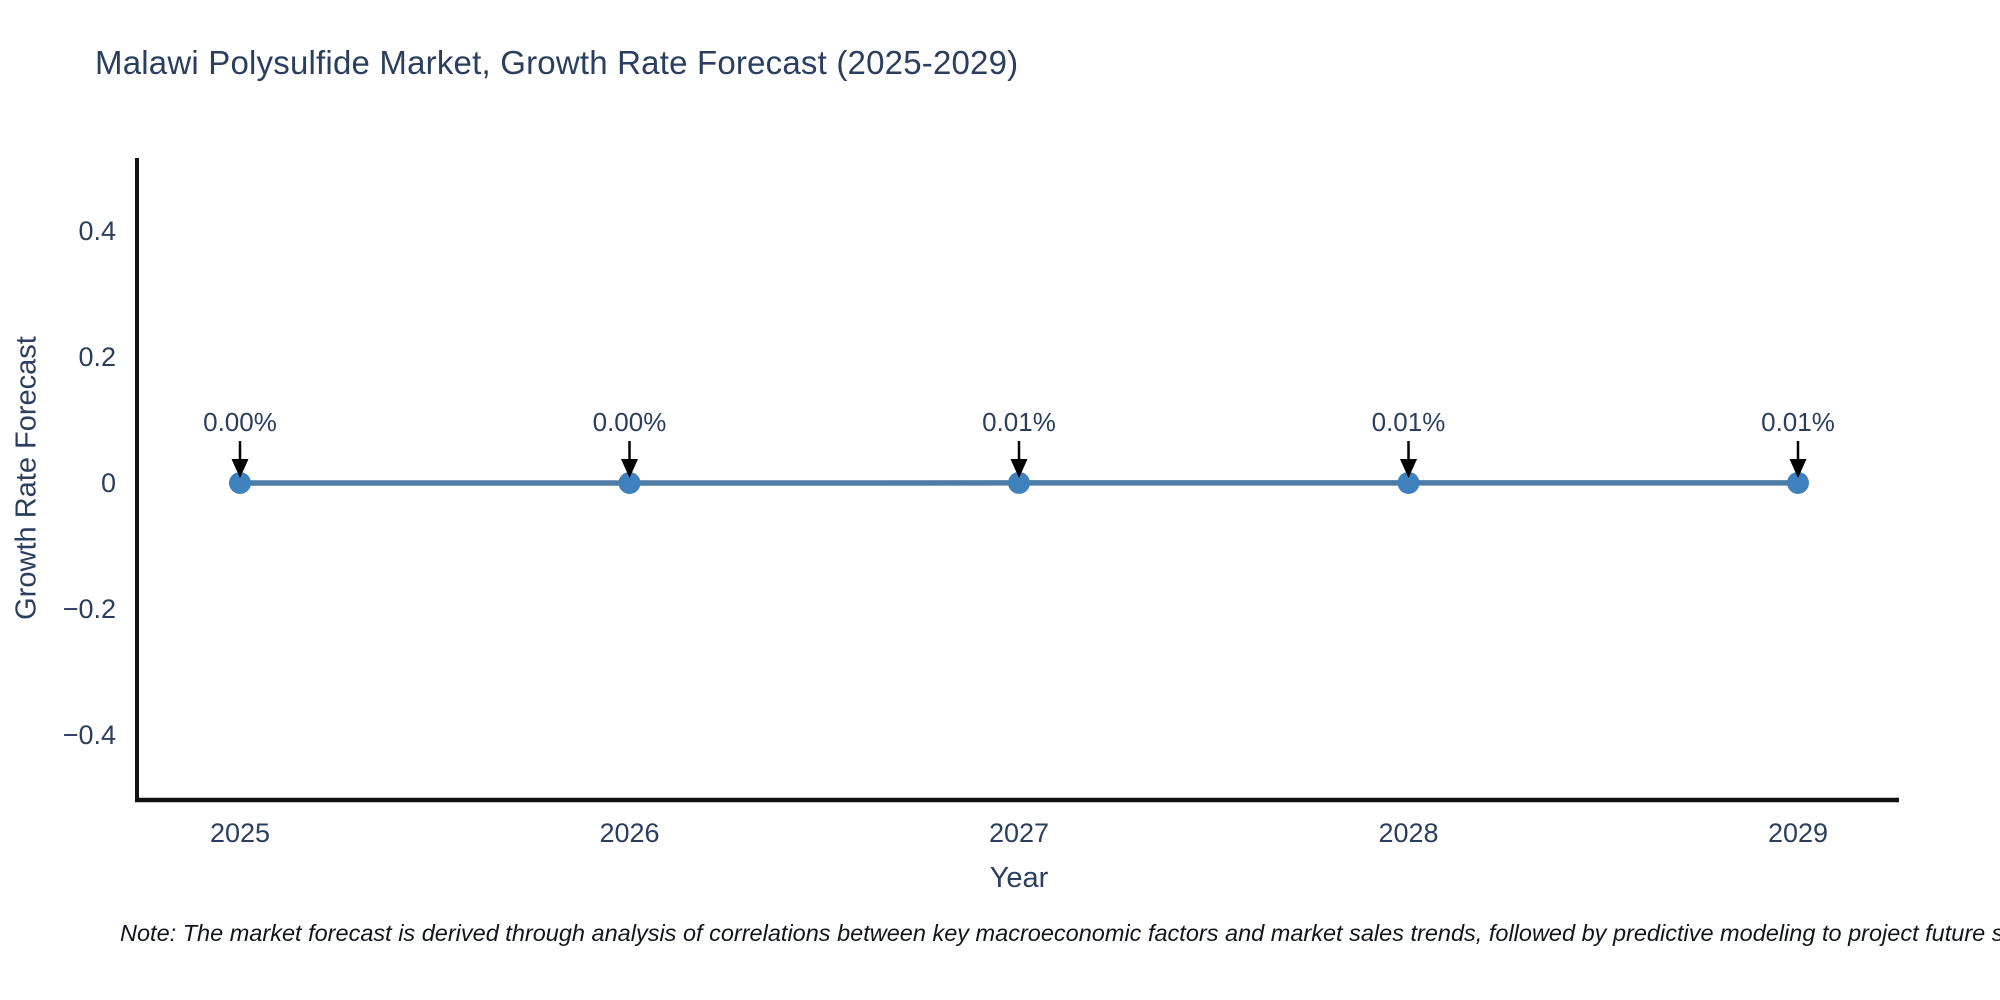  Describe the element at coordinates (89, 609) in the screenshot. I see `y-tick-label: −0.2` at that location.